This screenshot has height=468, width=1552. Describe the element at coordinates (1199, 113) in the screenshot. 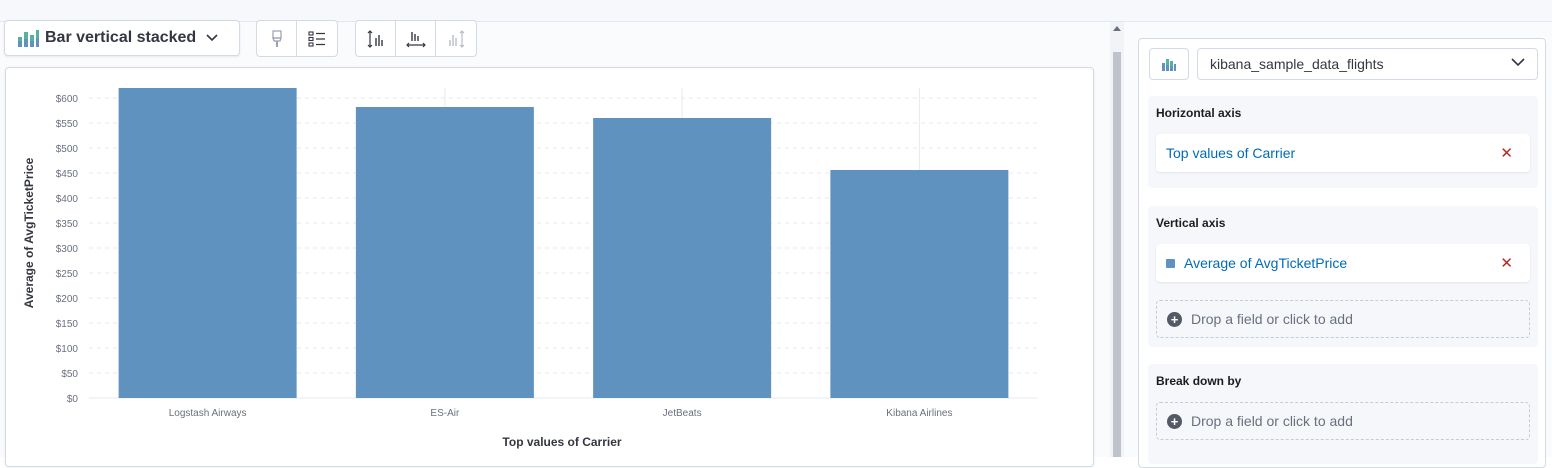

I see `horizontal-axis-title: Horizontal axis` at that location.